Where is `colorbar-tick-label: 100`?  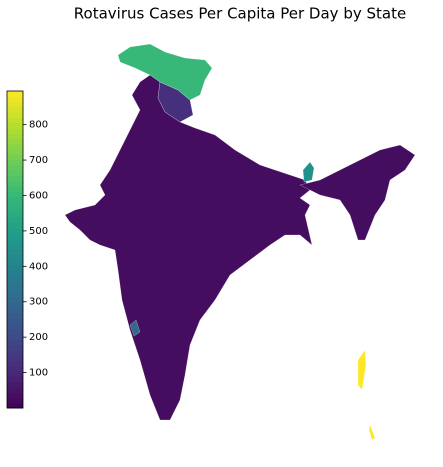
colorbar-tick-label: 100 is located at coordinates (38, 373).